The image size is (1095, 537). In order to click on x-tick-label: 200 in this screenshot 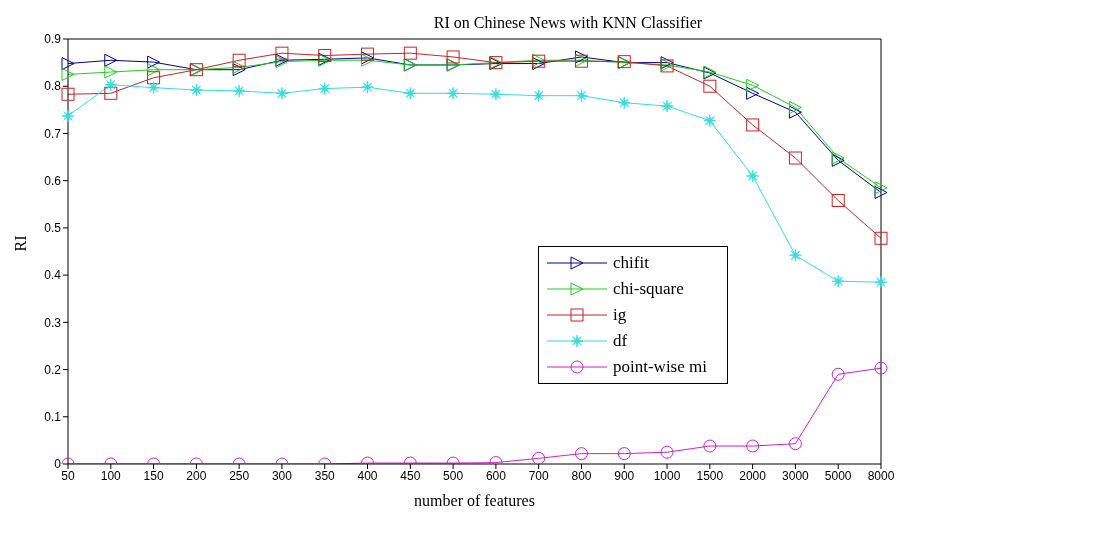, I will do `click(196, 475)`.